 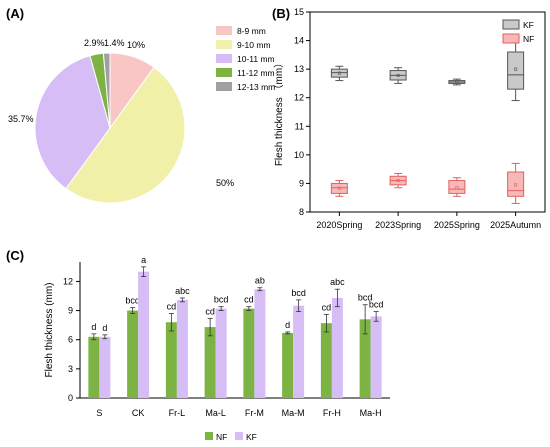 I want to click on y-tick-label: 6, so click(x=70, y=340).